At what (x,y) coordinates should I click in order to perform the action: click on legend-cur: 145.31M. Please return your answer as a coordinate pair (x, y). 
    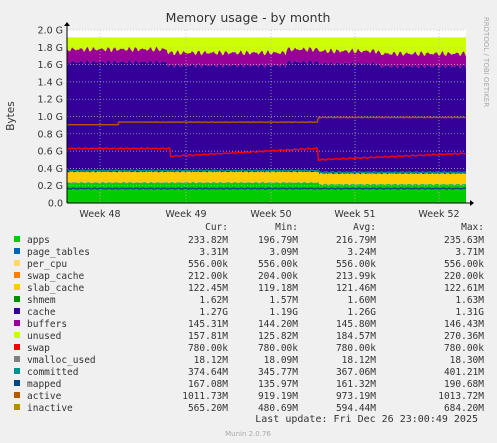
    Looking at the image, I should click on (208, 324).